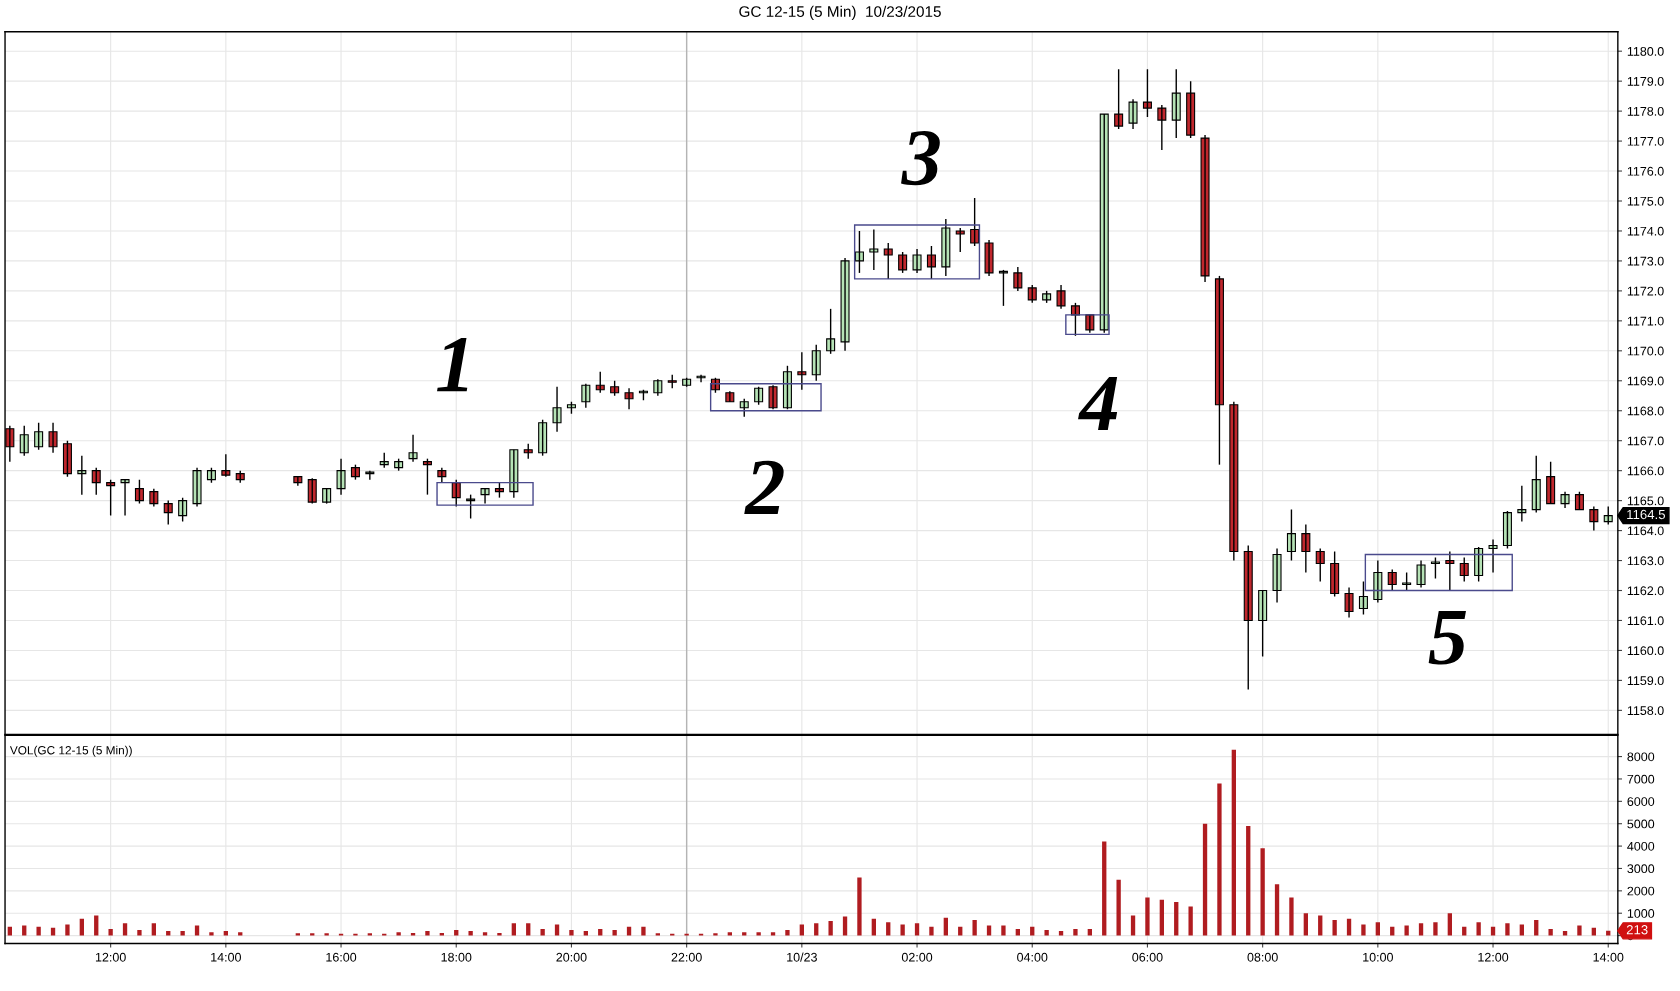 Image resolution: width=1680 pixels, height=991 pixels. I want to click on x-tick-label: 12:00, so click(110, 957).